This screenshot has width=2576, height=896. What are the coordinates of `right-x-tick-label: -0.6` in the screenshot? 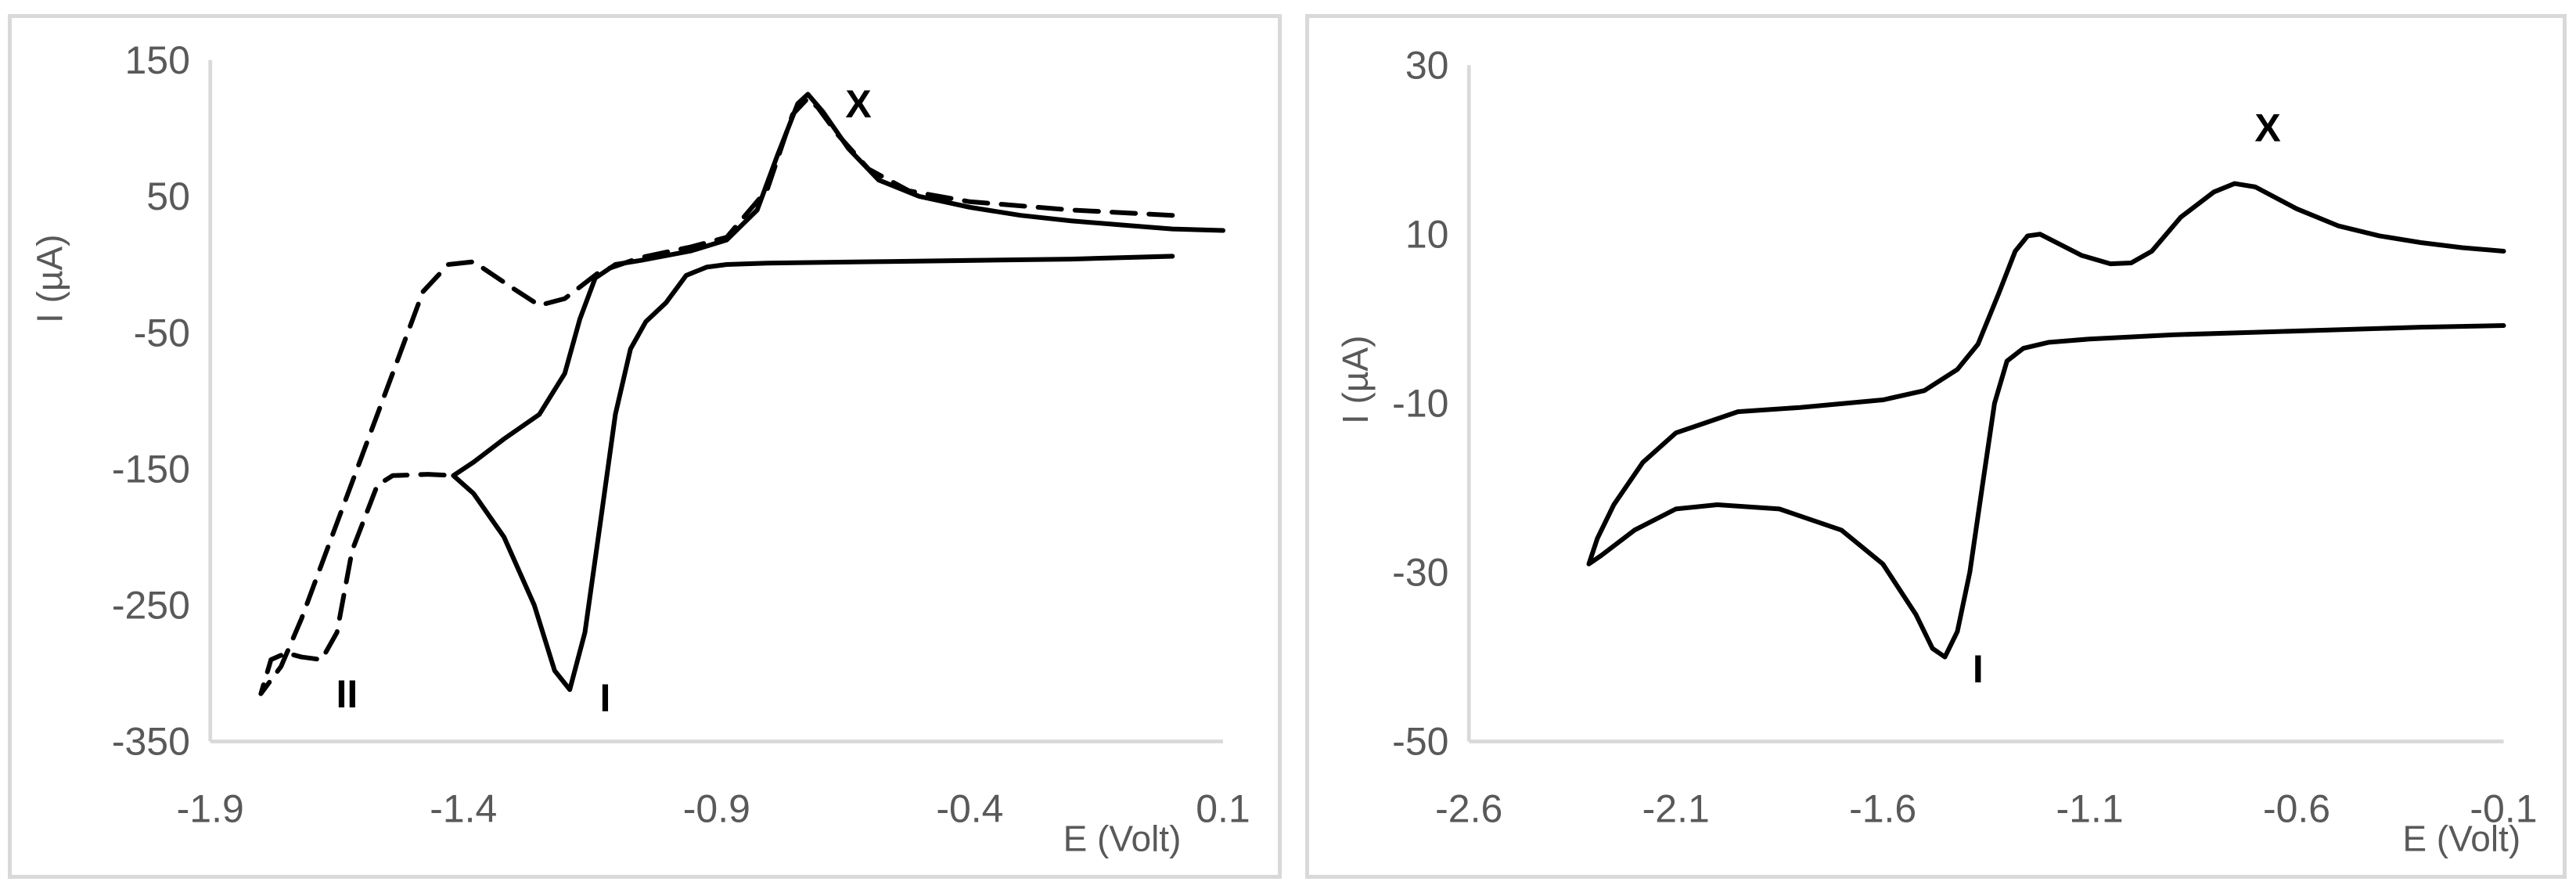 It's located at (2296, 809).